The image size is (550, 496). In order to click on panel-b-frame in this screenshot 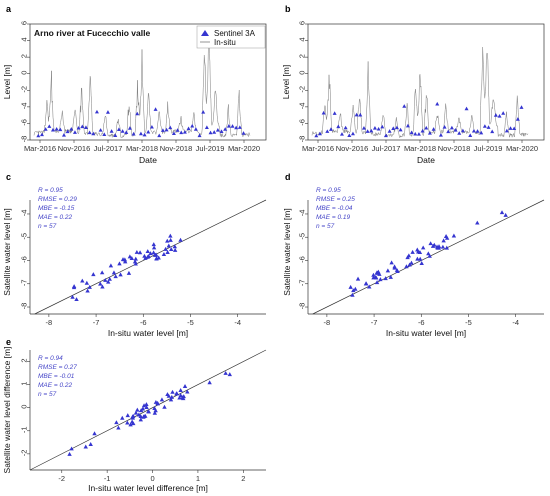, I will do `click(426, 82)`.